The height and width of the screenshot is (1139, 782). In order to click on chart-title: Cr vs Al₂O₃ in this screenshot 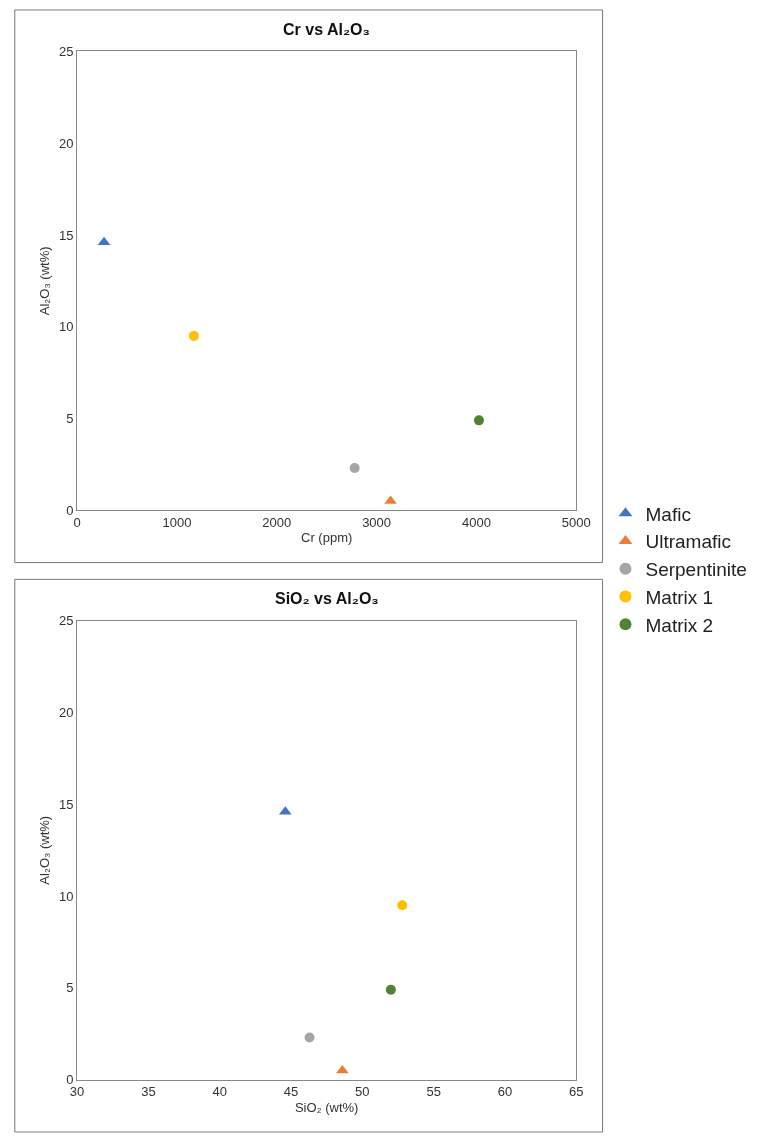, I will do `click(326, 29)`.